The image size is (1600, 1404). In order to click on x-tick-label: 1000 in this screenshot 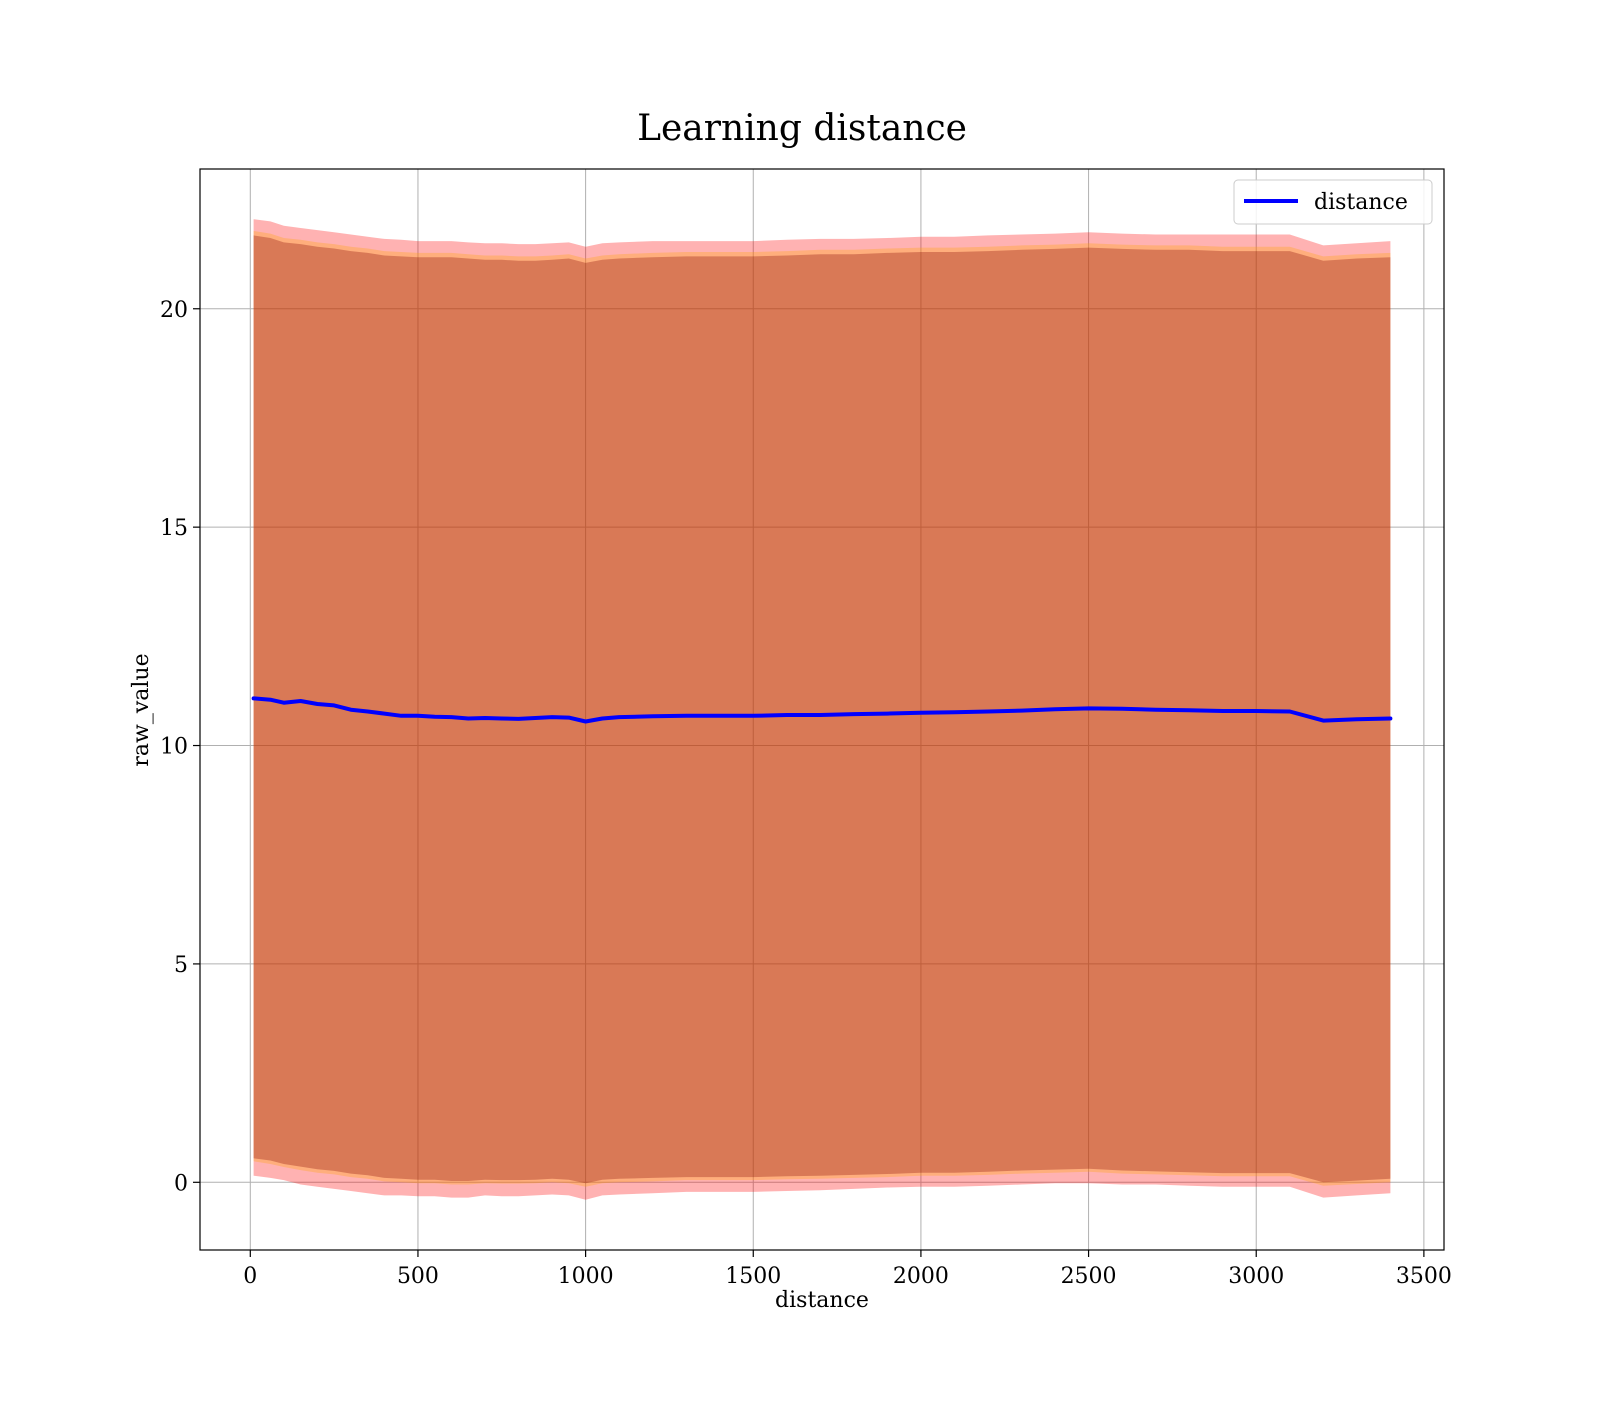, I will do `click(586, 1276)`.